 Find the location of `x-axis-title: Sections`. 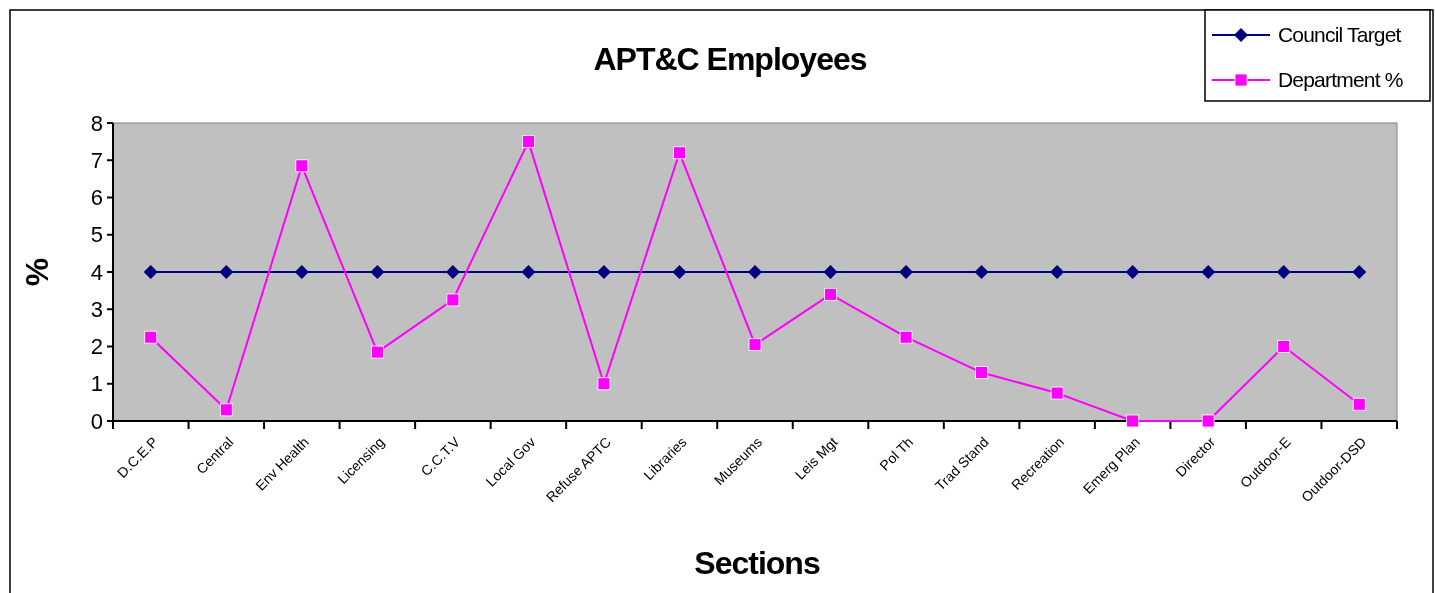

x-axis-title: Sections is located at coordinates (757, 563).